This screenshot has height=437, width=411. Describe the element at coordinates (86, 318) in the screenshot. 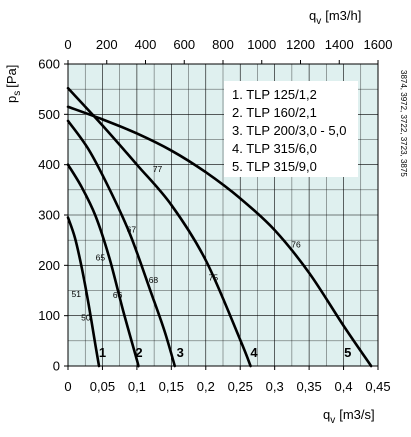

I see `efficiency-label: 50` at that location.